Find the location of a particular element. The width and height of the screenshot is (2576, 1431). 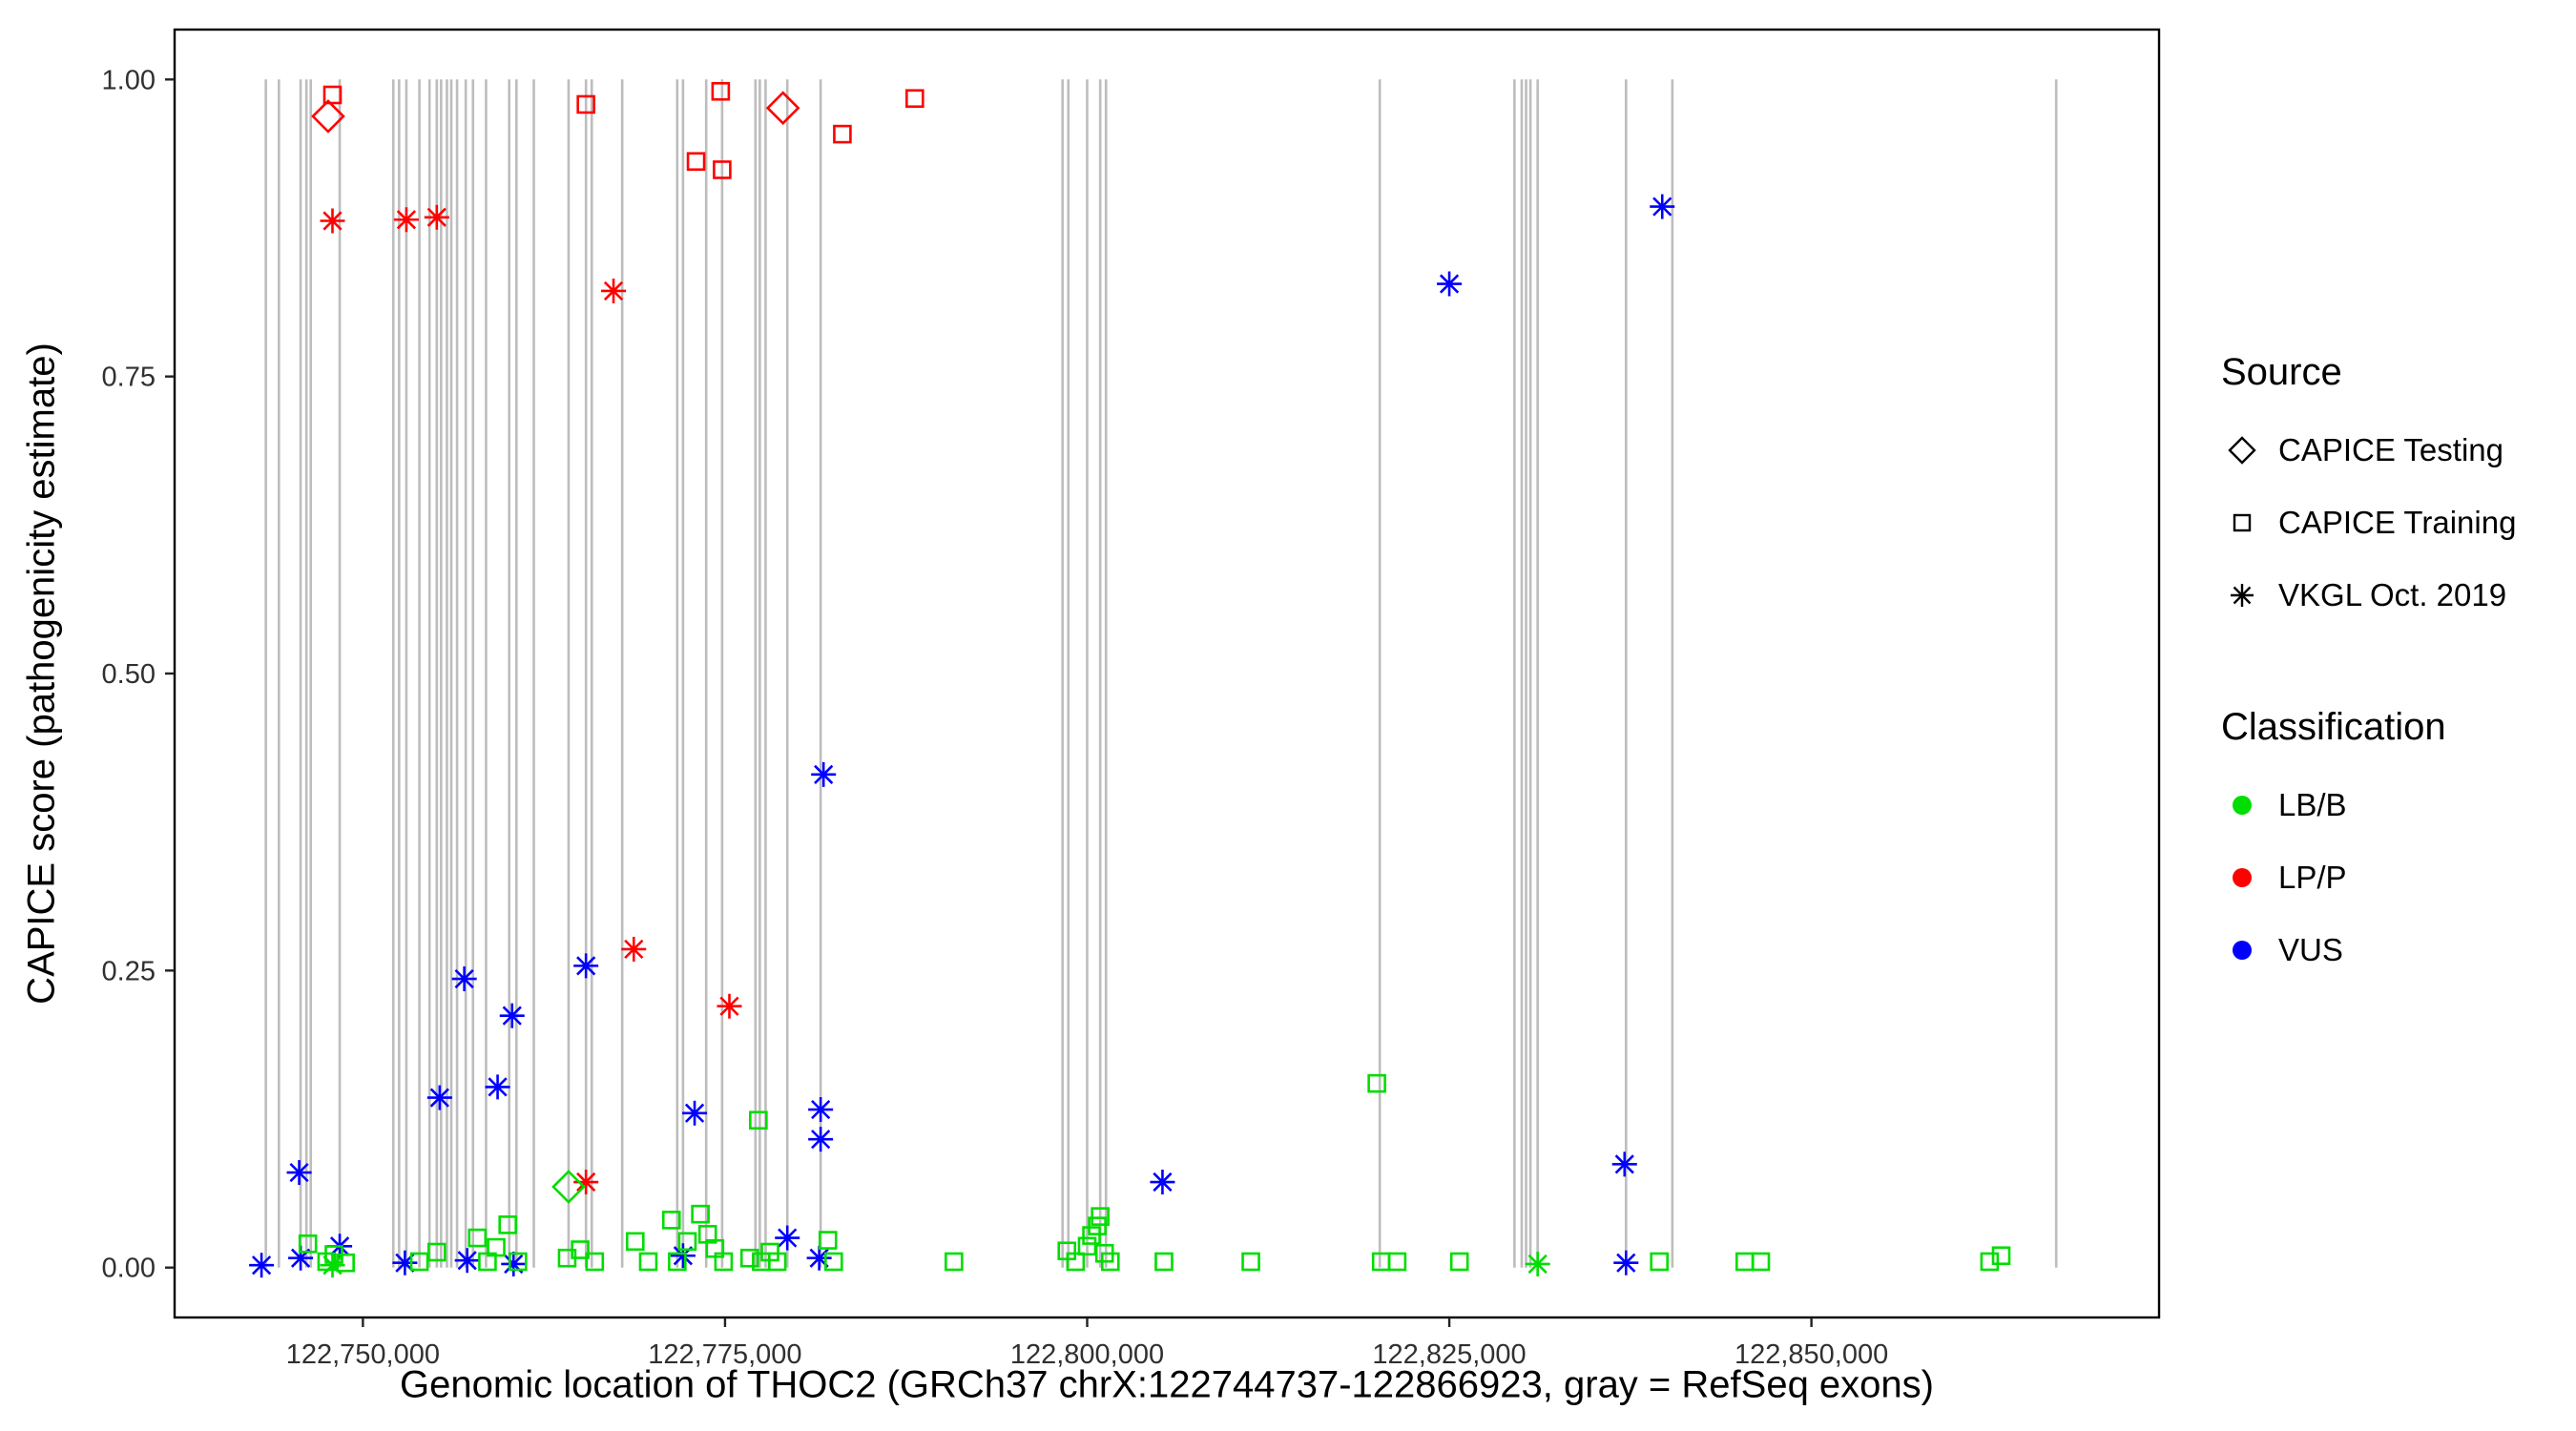

x-tick-label: 122,775,000 is located at coordinates (724, 1354).